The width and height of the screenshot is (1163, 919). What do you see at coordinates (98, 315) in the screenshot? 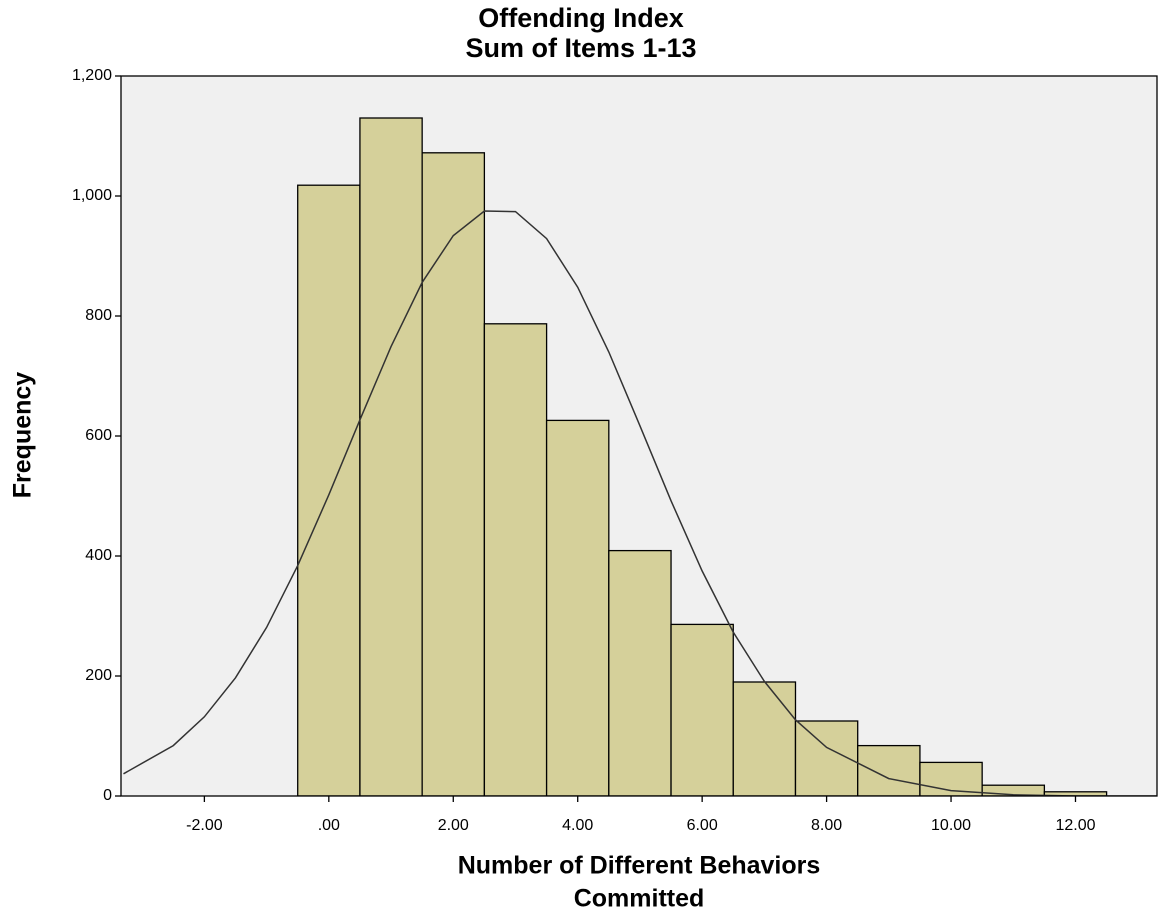
I see `y-tick-label: 800` at bounding box center [98, 315].